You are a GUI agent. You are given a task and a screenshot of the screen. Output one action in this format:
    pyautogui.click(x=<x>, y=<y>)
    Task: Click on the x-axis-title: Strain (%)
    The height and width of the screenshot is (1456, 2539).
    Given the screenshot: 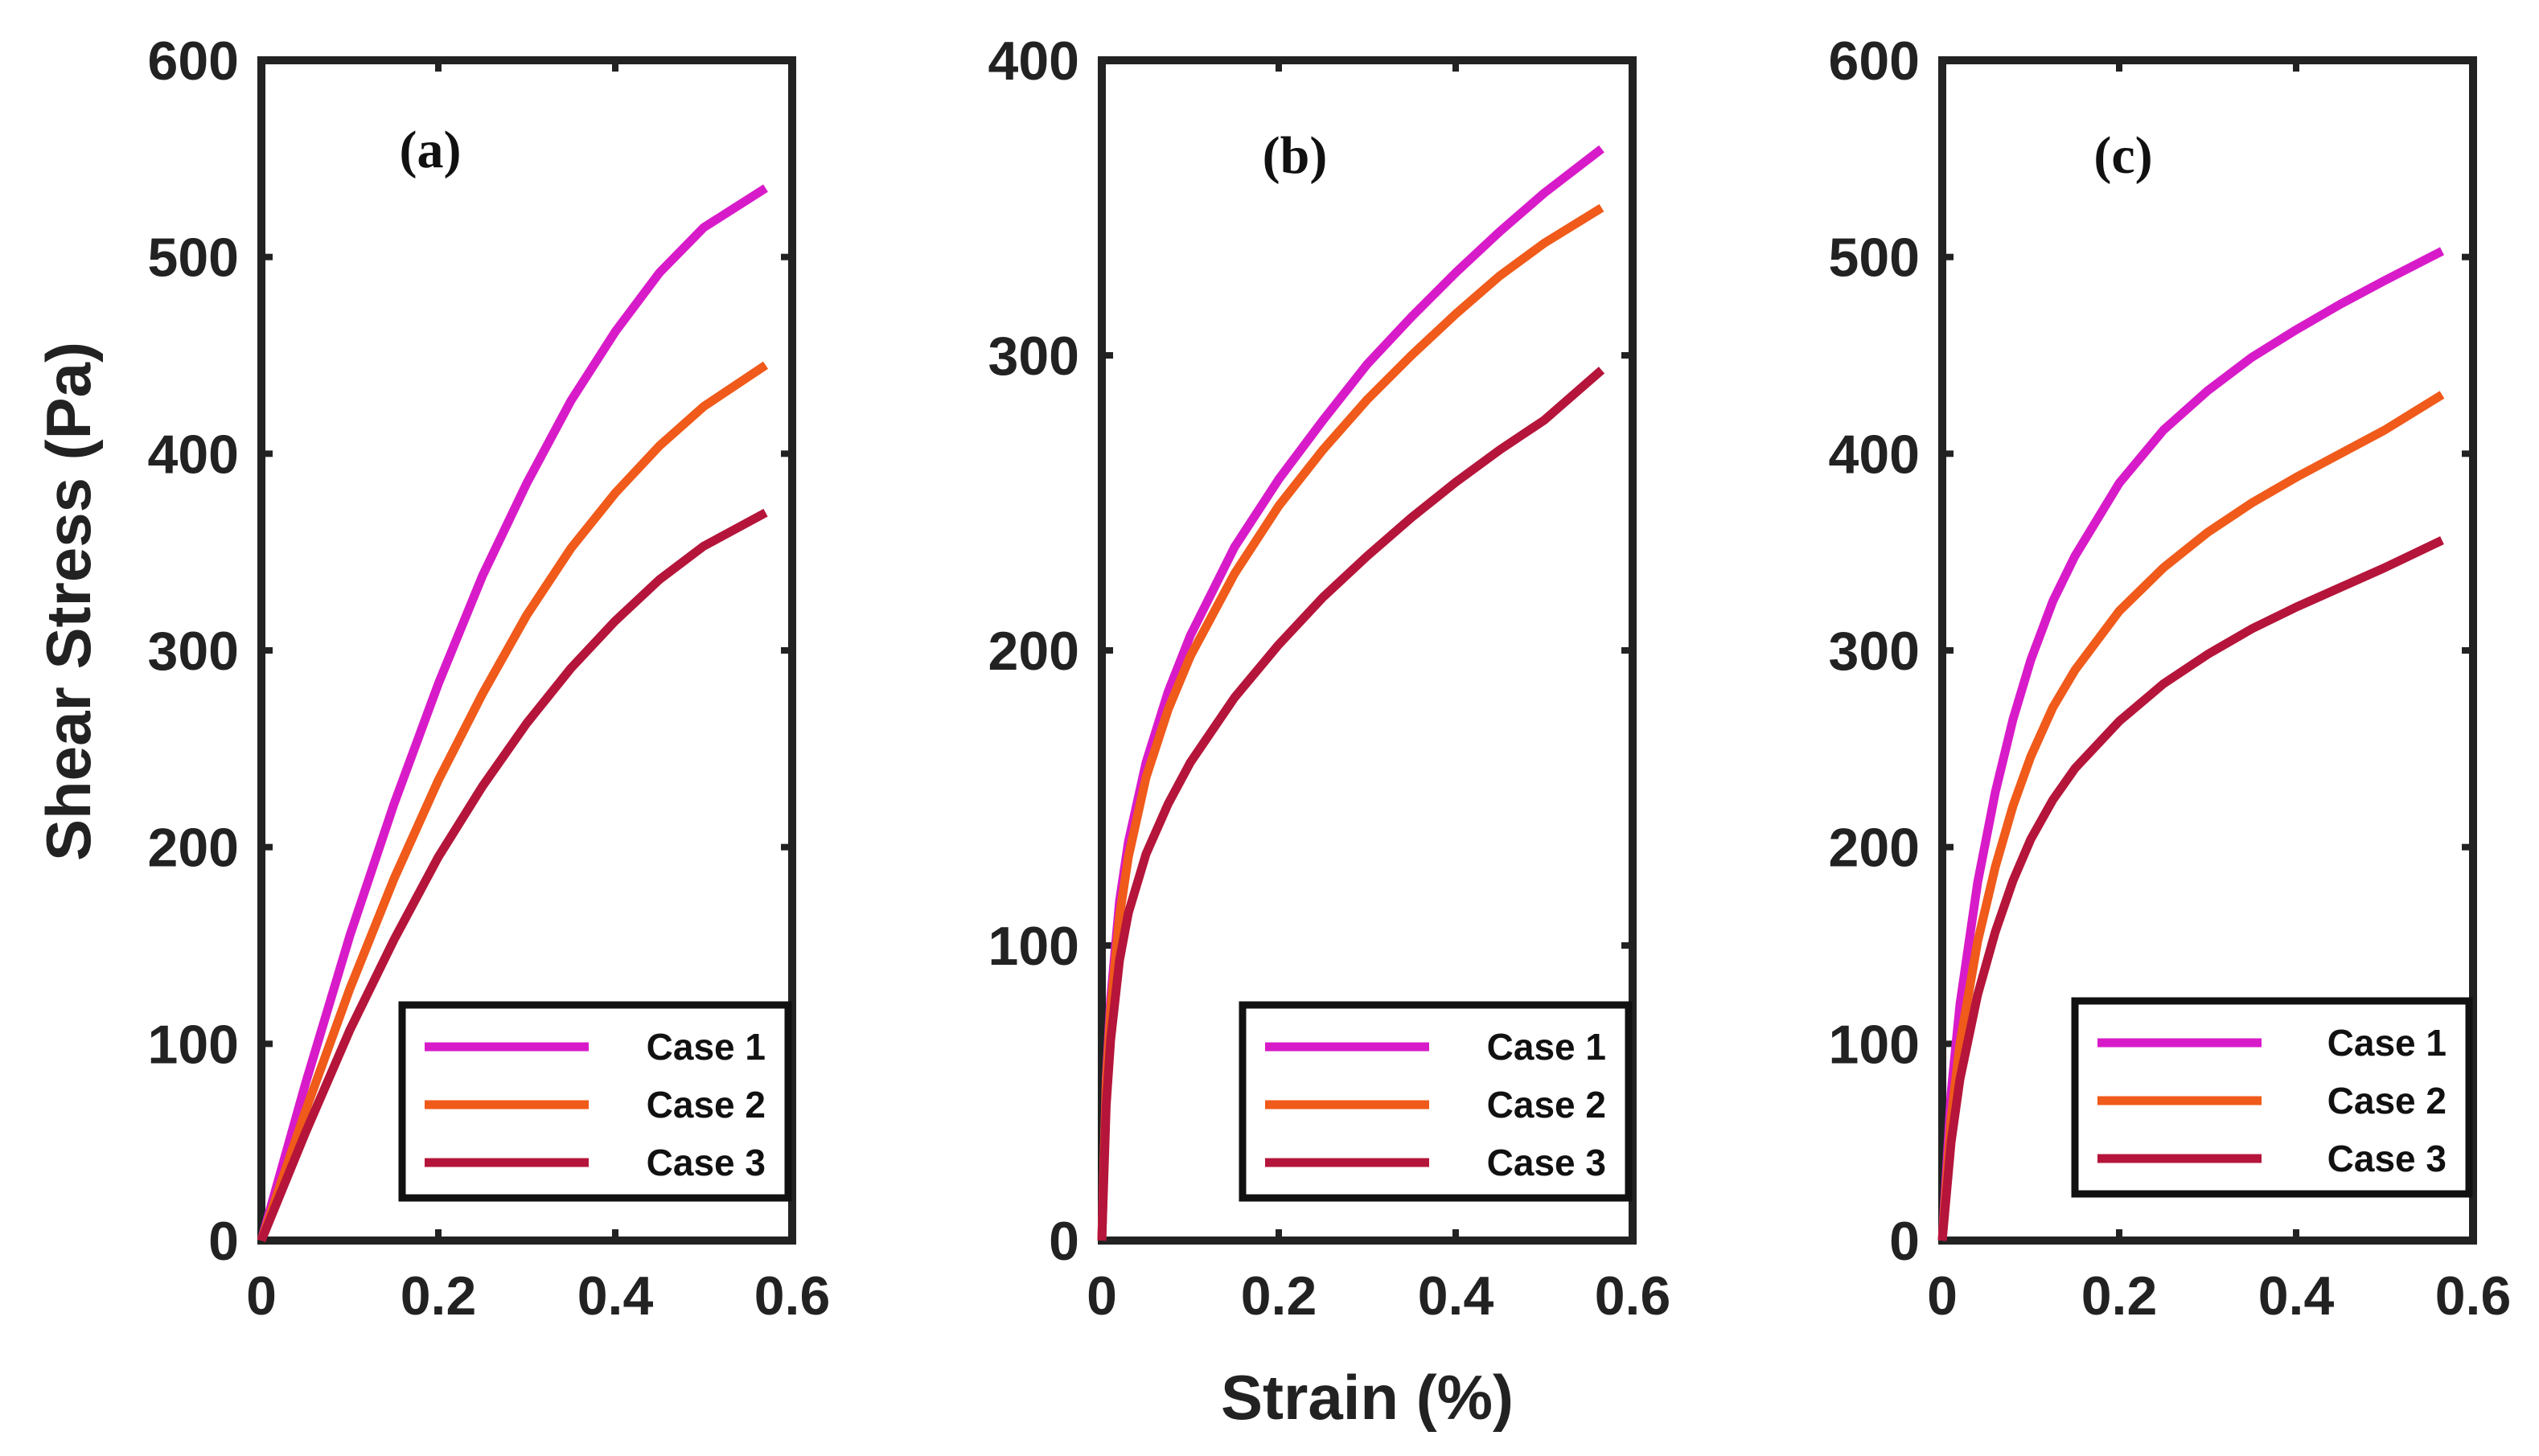 What is the action you would take?
    pyautogui.click(x=1368, y=1397)
    